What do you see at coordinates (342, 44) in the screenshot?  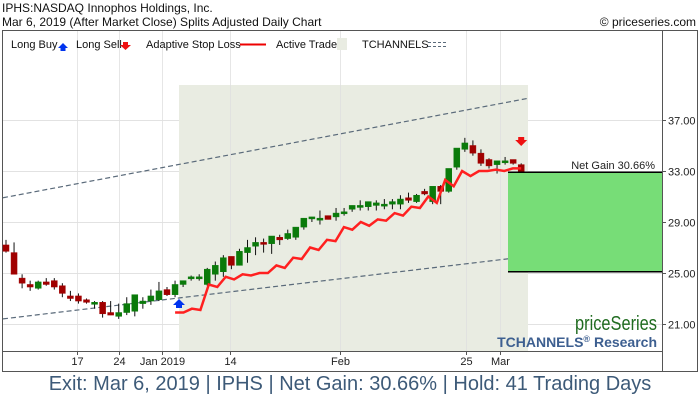 I see `legend-active-trade-swatch` at bounding box center [342, 44].